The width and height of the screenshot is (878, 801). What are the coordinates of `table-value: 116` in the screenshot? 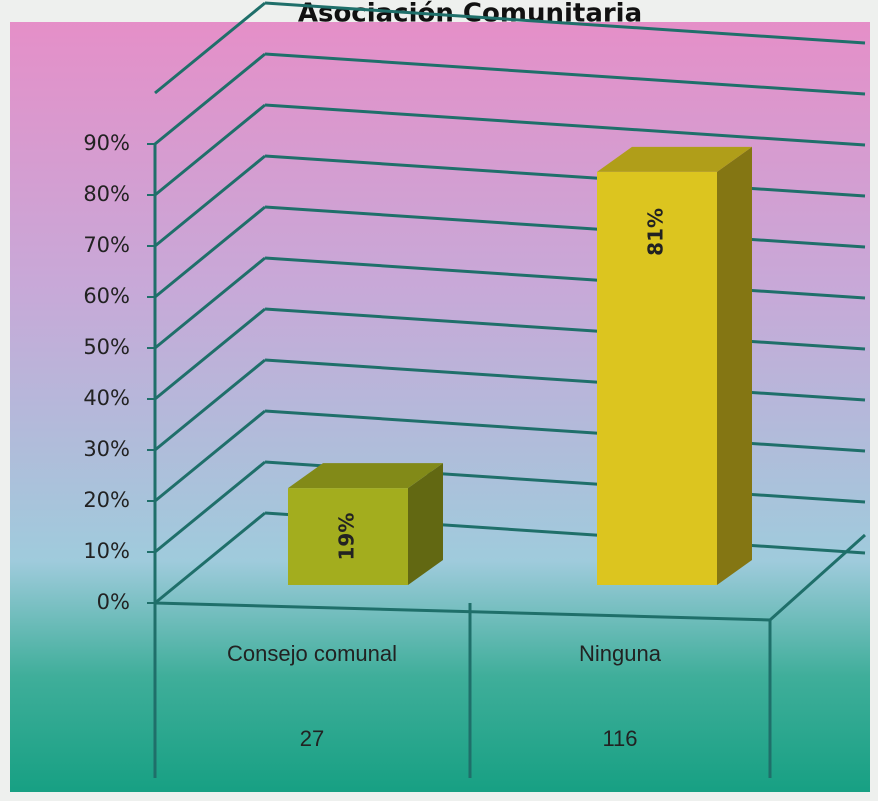 It's located at (619, 738).